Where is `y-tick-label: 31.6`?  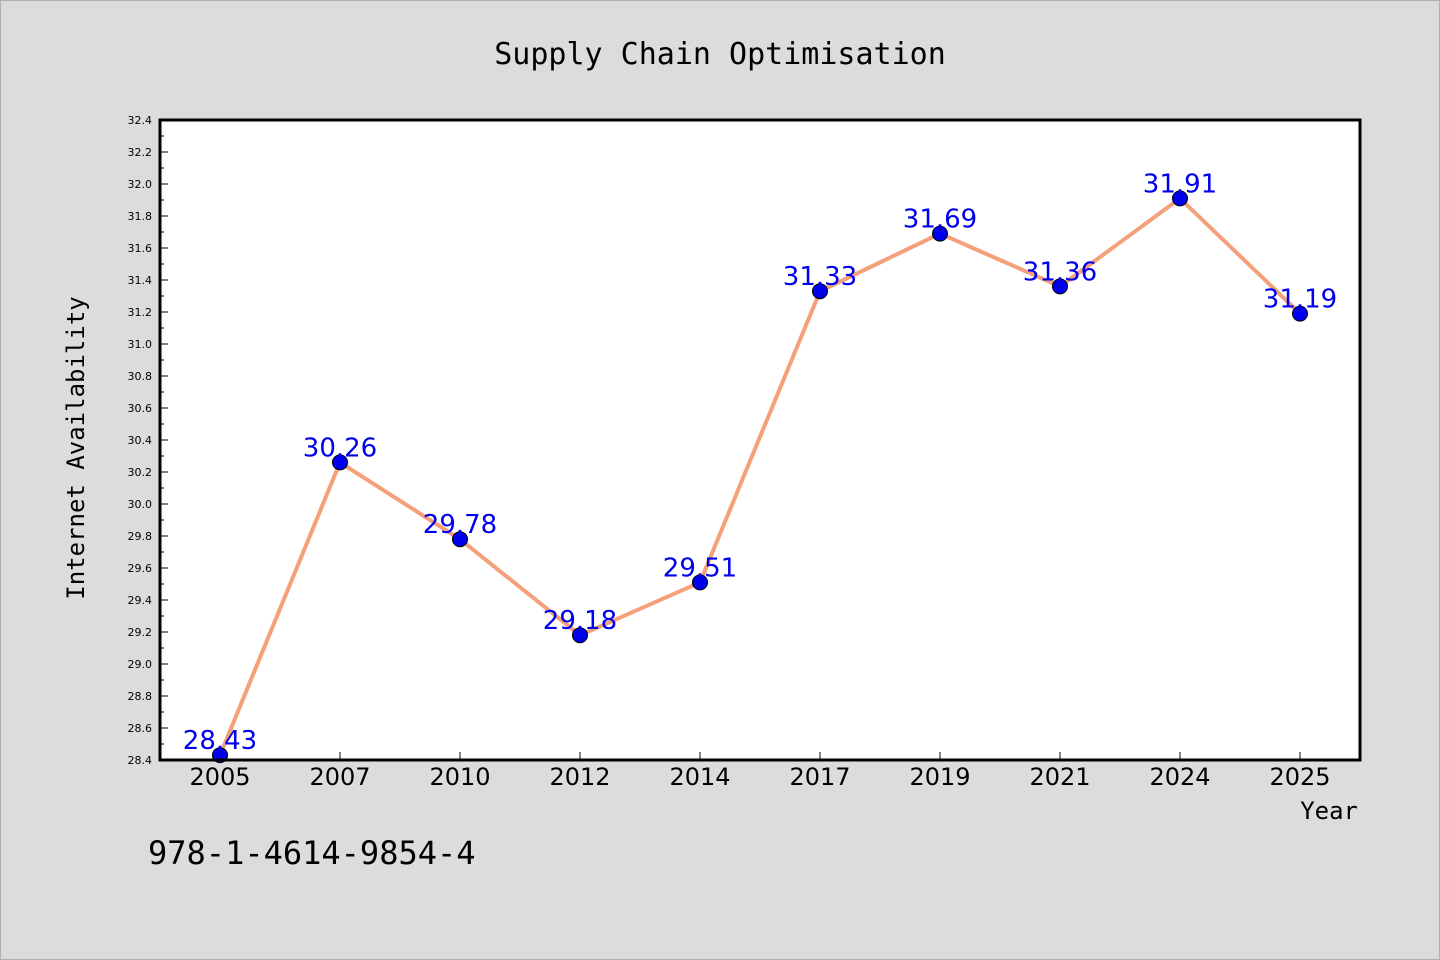
y-tick-label: 31.6 is located at coordinates (140, 248).